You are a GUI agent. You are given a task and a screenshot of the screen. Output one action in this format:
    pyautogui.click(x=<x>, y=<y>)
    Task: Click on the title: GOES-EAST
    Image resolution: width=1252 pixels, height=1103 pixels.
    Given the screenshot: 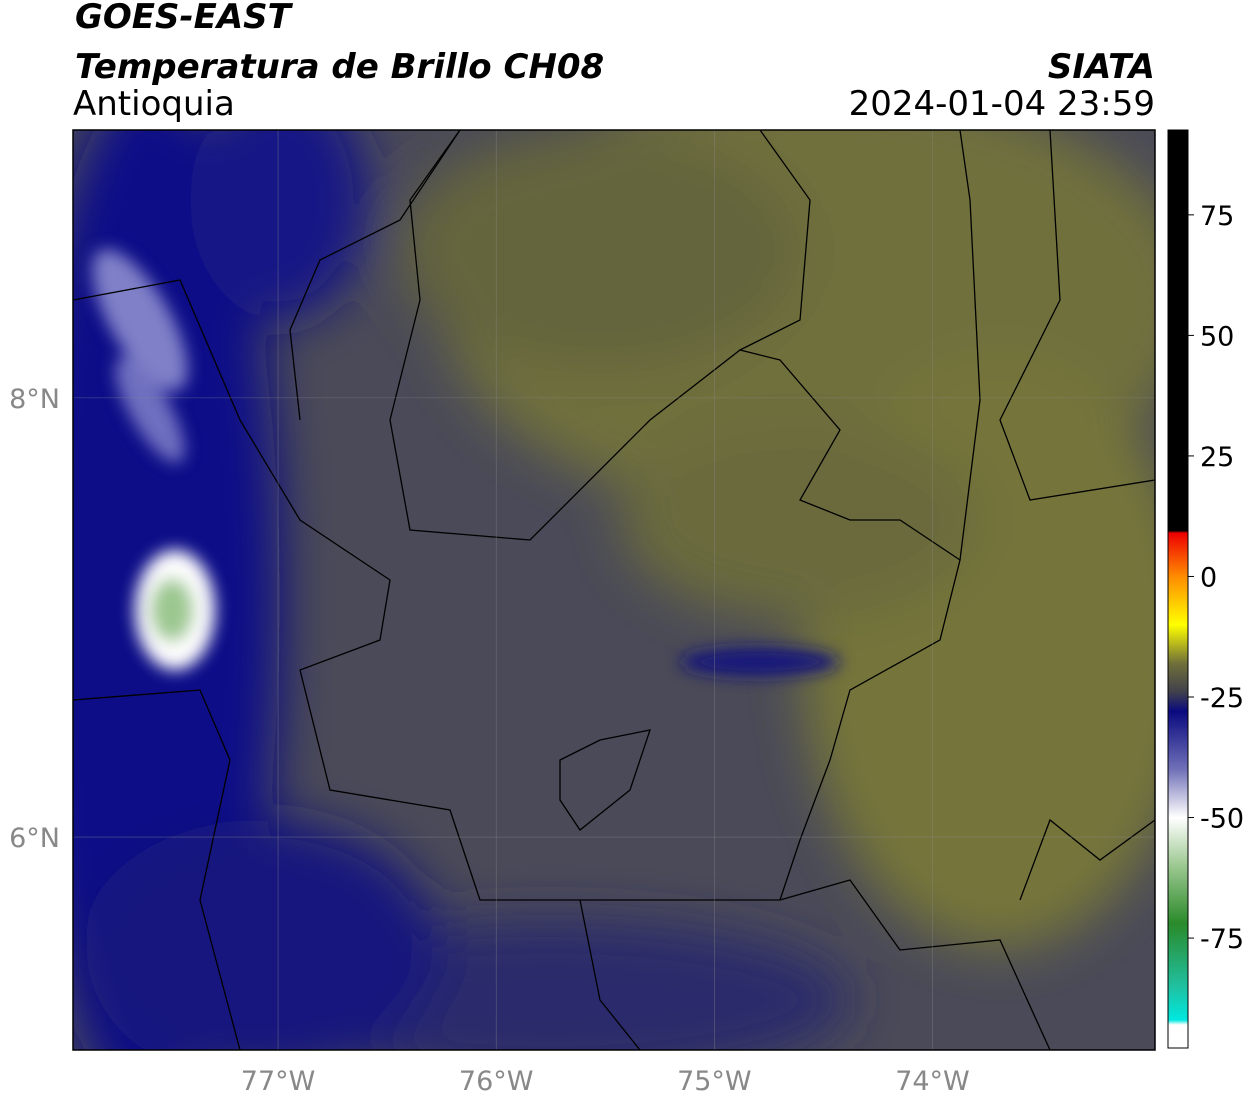 What is the action you would take?
    pyautogui.click(x=184, y=18)
    